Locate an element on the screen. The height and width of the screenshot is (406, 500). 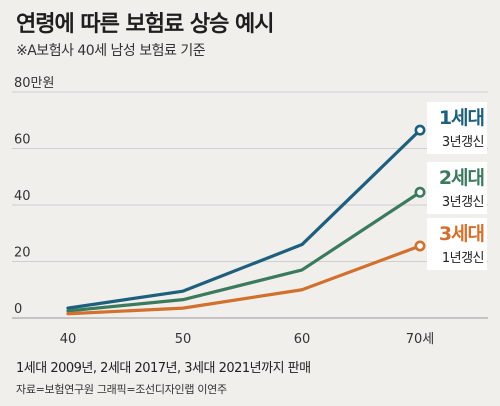
y-tick-label: 20 is located at coordinates (22, 253).